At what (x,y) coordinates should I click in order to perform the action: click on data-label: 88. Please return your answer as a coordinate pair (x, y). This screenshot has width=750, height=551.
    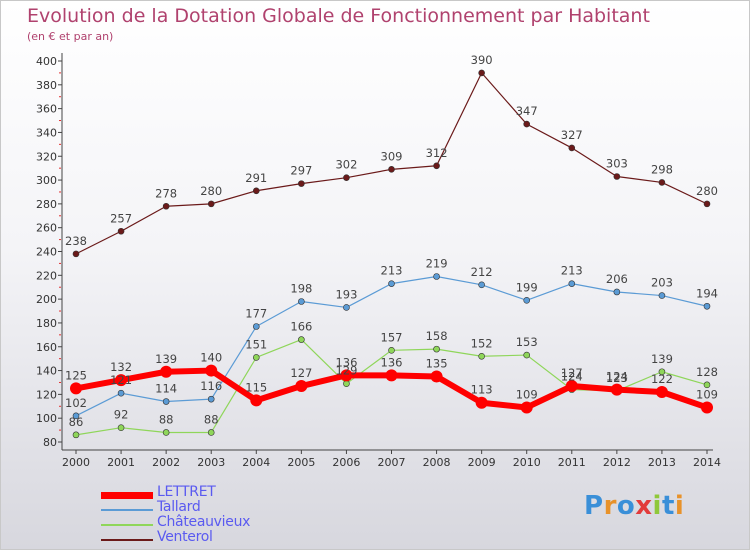
    Looking at the image, I should click on (166, 419).